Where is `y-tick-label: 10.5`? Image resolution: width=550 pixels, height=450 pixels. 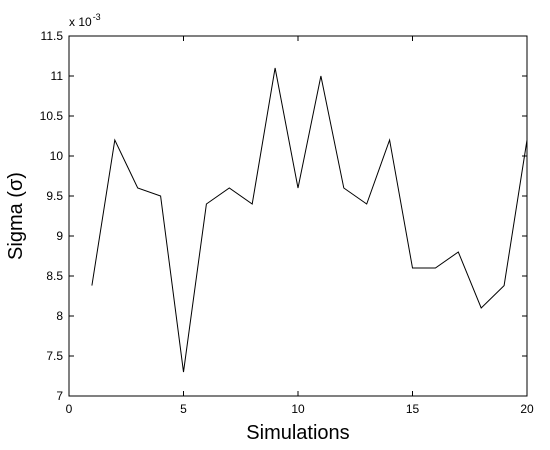 y-tick-label: 10.5 is located at coordinates (52, 116).